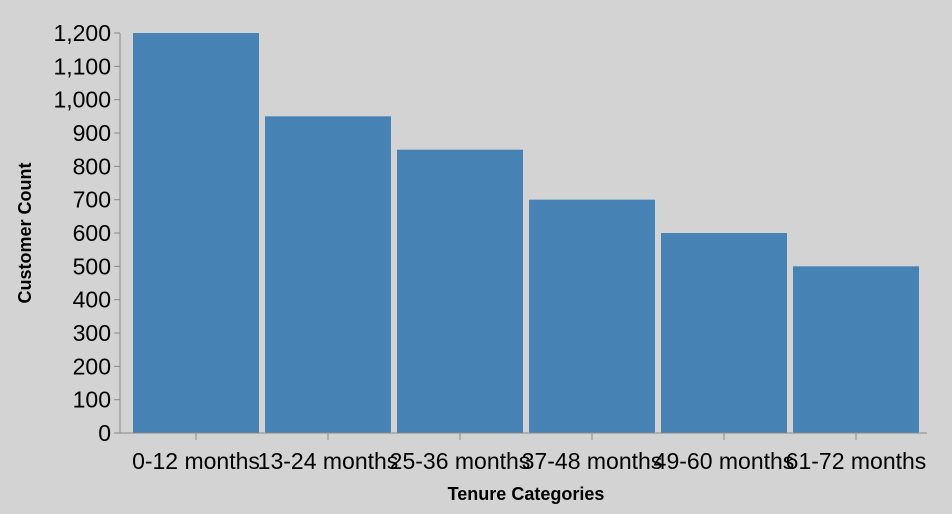 This screenshot has width=952, height=514. What do you see at coordinates (856, 349) in the screenshot?
I see `bar-61-72-months` at bounding box center [856, 349].